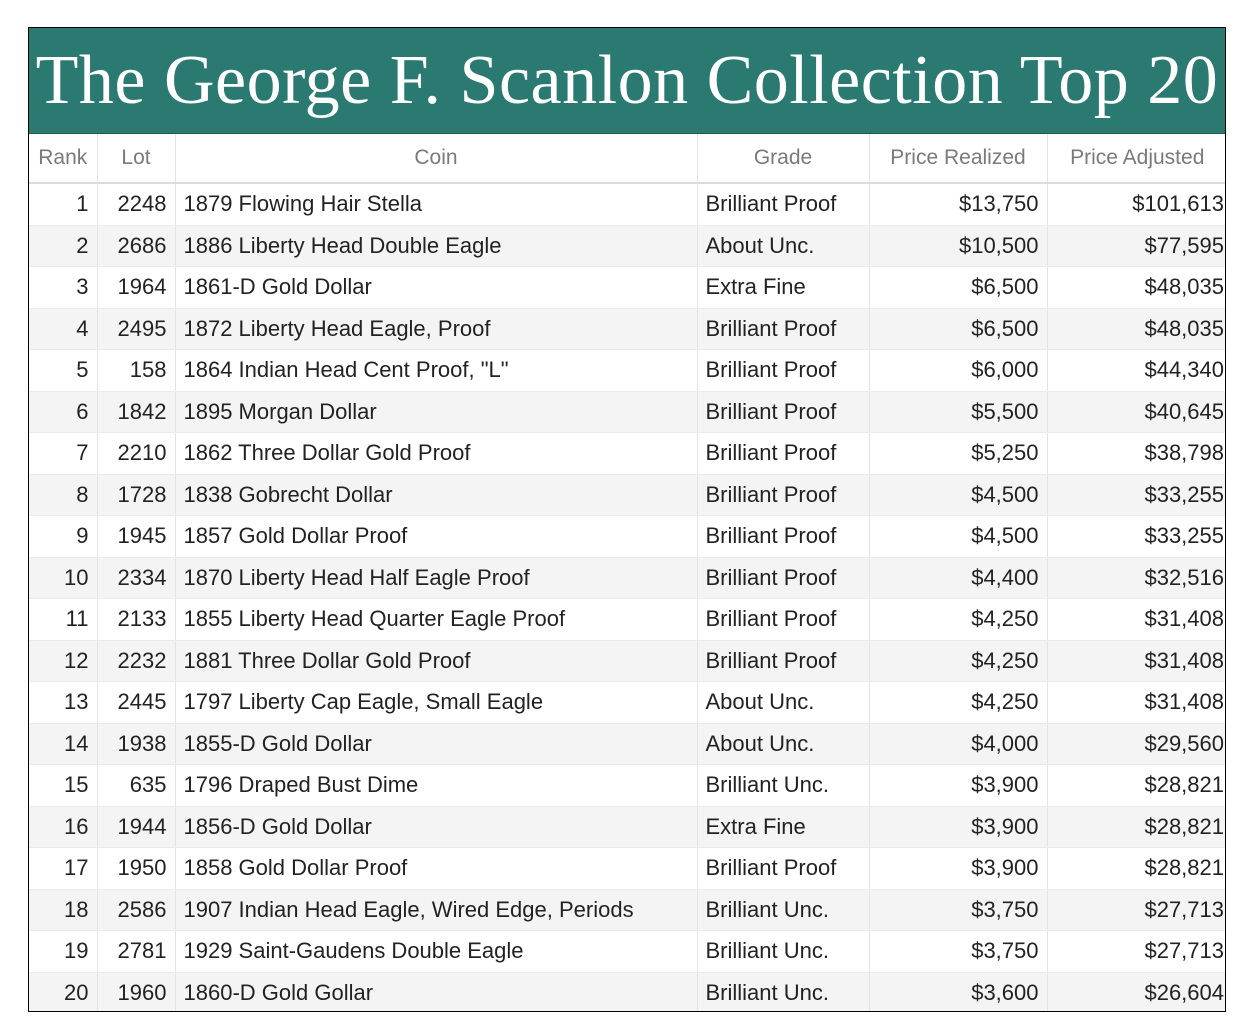 This screenshot has width=1253, height=1035. What do you see at coordinates (63, 910) in the screenshot?
I see `cell-rank: 18` at bounding box center [63, 910].